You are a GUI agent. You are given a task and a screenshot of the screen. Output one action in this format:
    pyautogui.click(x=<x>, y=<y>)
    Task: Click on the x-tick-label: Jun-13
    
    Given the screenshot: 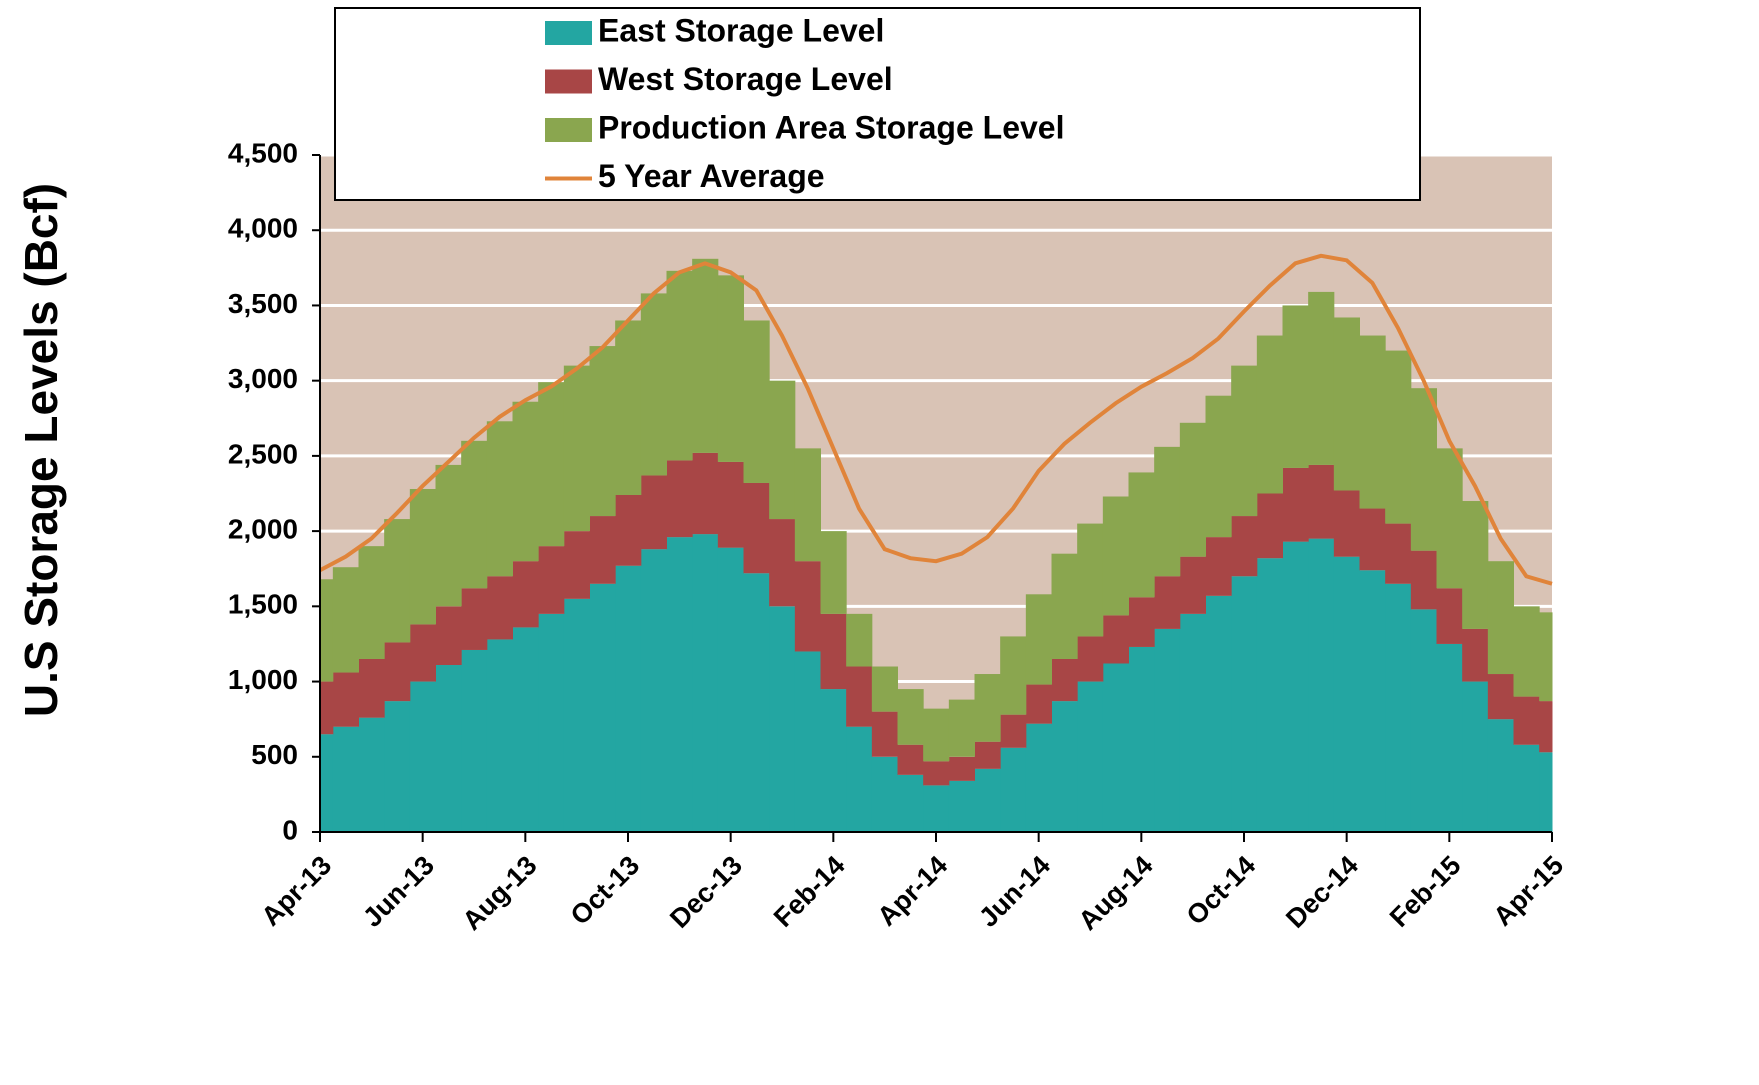 What is the action you would take?
    pyautogui.click(x=398, y=891)
    